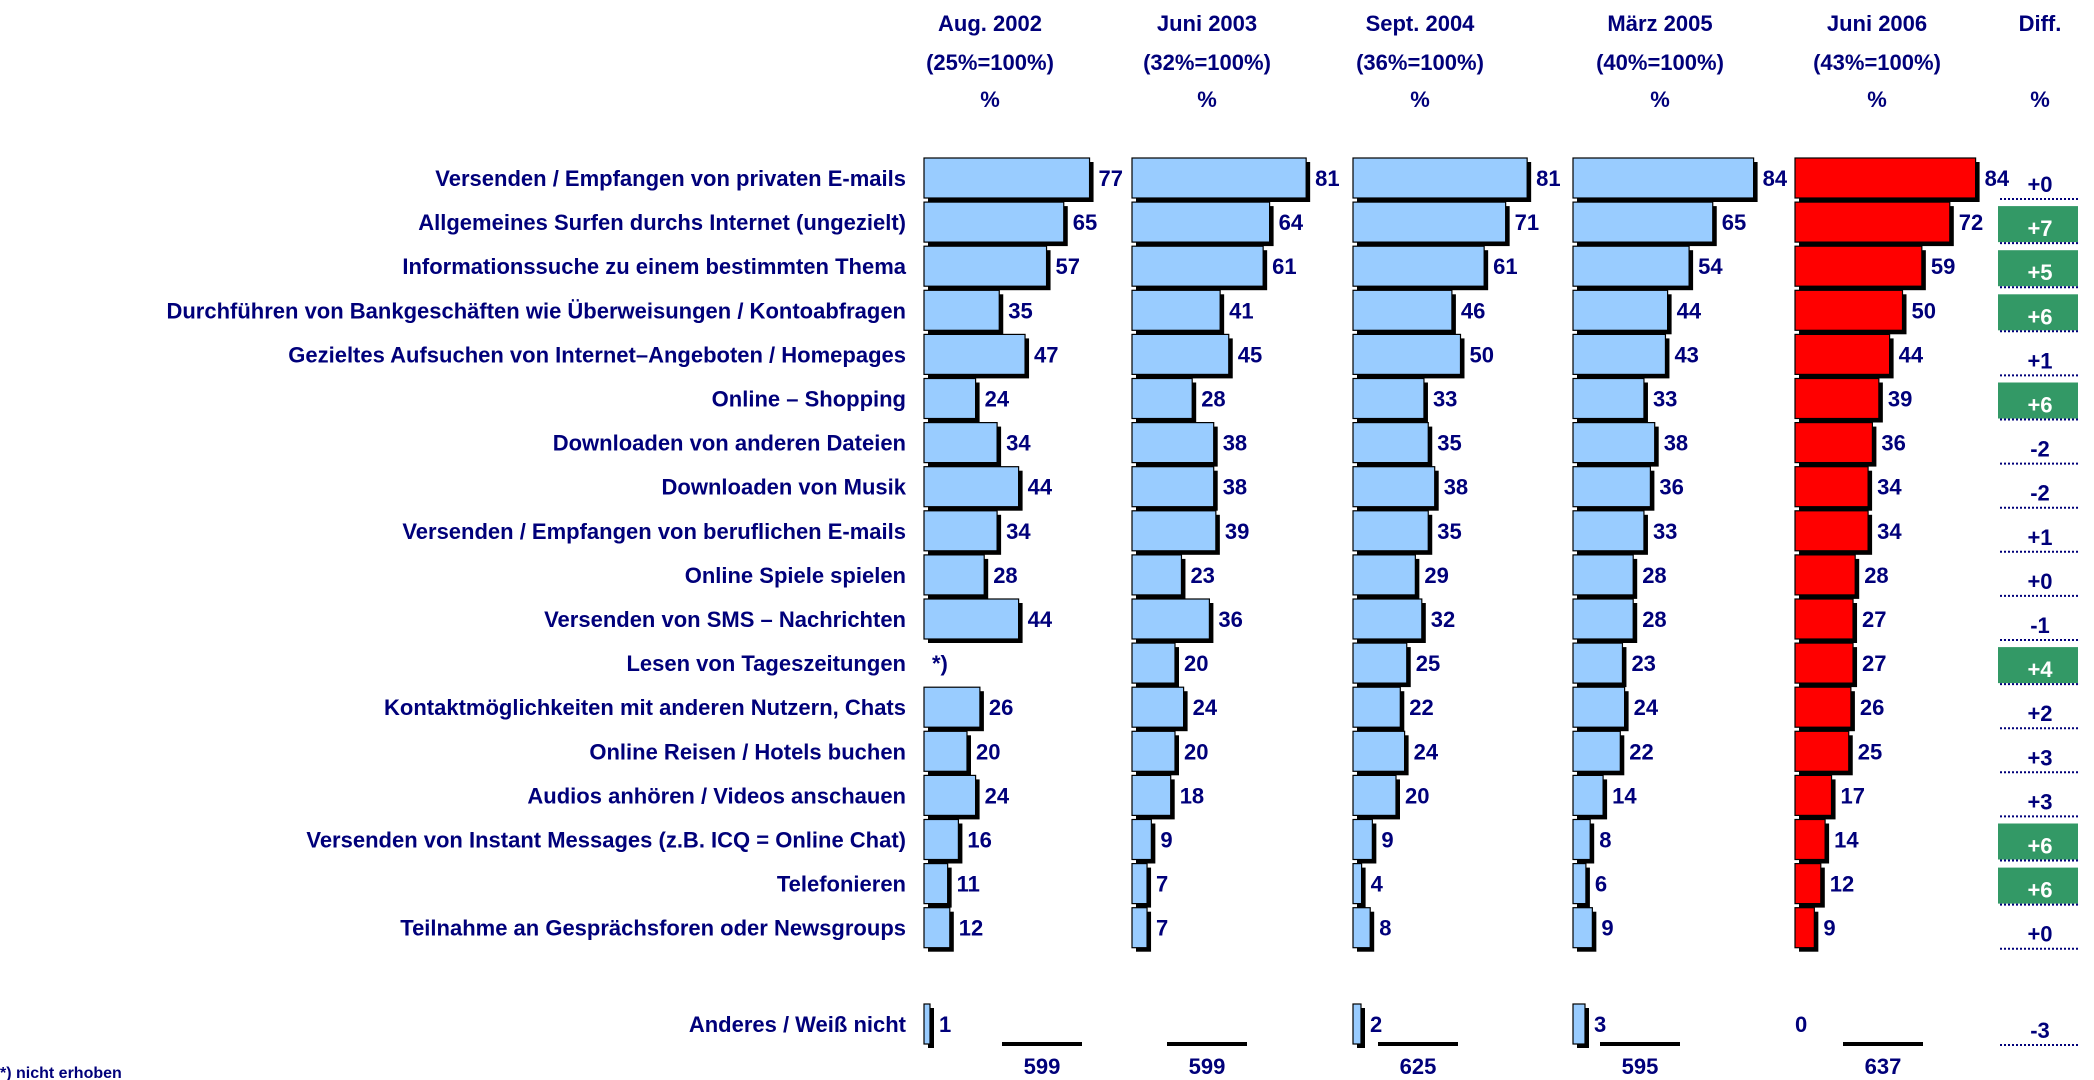 Image resolution: width=2094 pixels, height=1080 pixels. I want to click on column-base: (36%=100%), so click(1420, 62).